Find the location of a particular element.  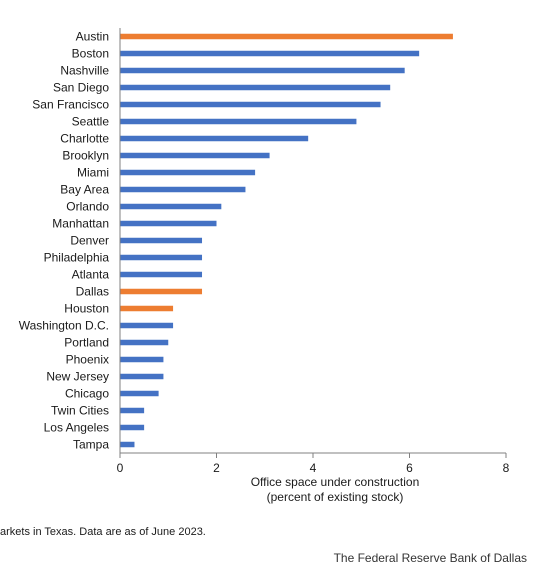

category-label: Philadelphia is located at coordinates (77, 258).